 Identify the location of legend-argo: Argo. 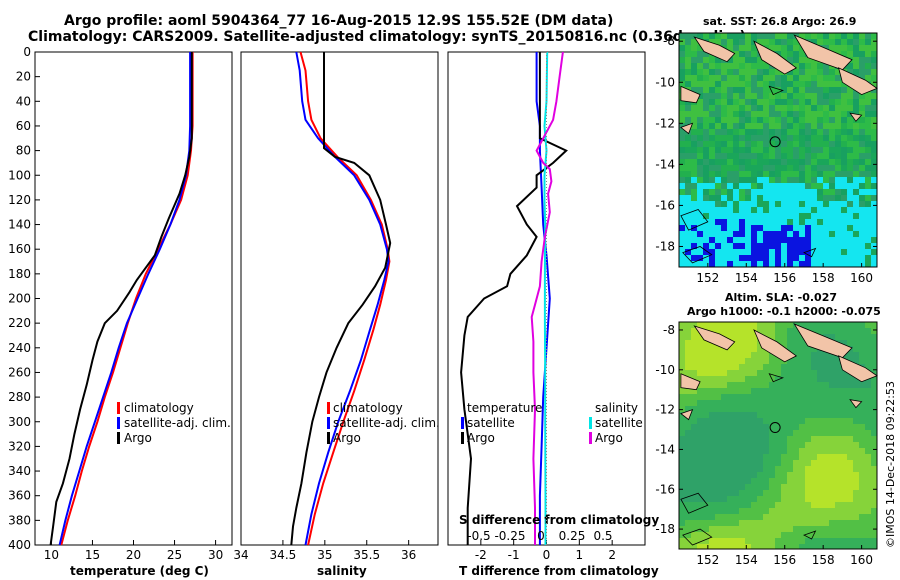
(347, 438).